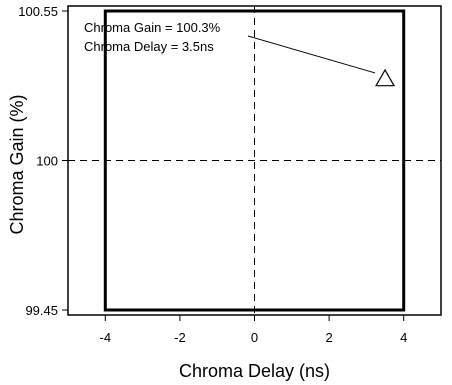 The height and width of the screenshot is (385, 452). What do you see at coordinates (152, 27) in the screenshot?
I see `annotation-gain-text: Chroma Gain = 100.3%` at bounding box center [152, 27].